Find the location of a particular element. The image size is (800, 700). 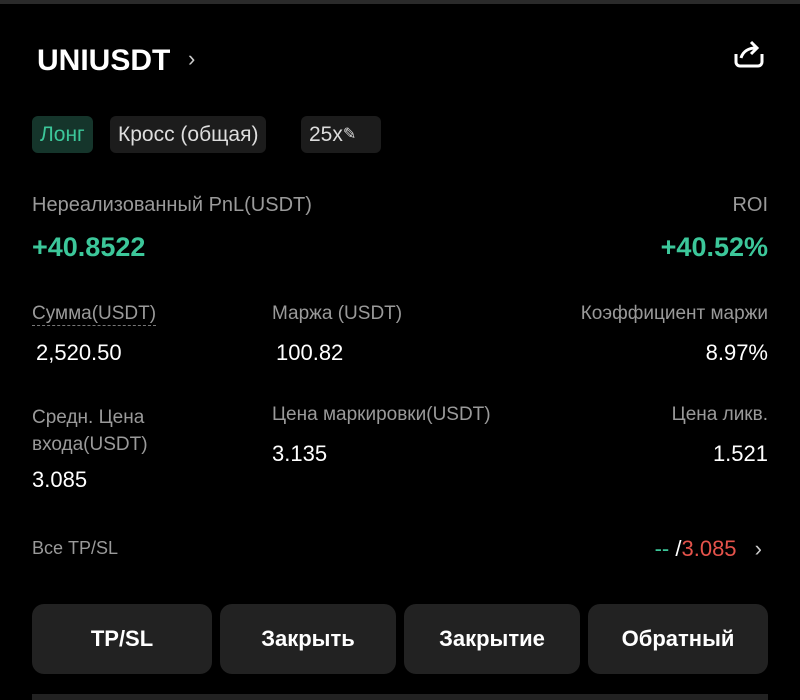

mark-price-label: Цена маркировки(USDT) is located at coordinates (381, 414).